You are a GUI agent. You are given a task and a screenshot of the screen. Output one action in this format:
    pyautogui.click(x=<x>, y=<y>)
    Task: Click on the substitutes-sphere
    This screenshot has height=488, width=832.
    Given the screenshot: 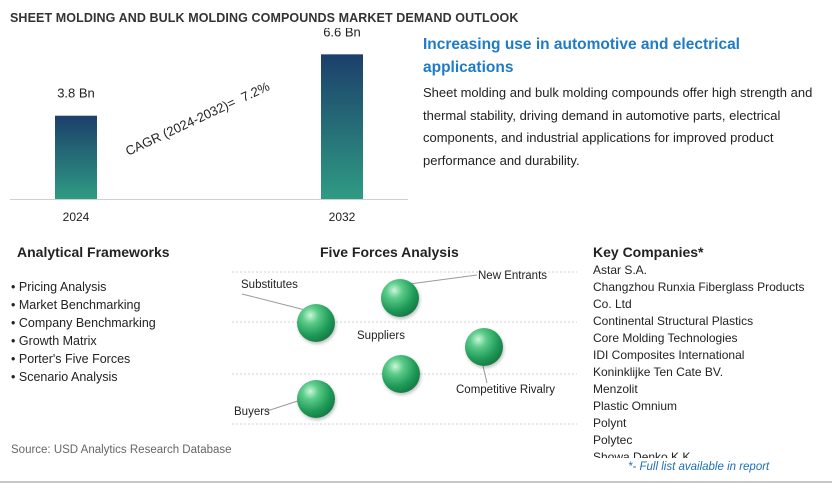 What is the action you would take?
    pyautogui.click(x=316, y=323)
    